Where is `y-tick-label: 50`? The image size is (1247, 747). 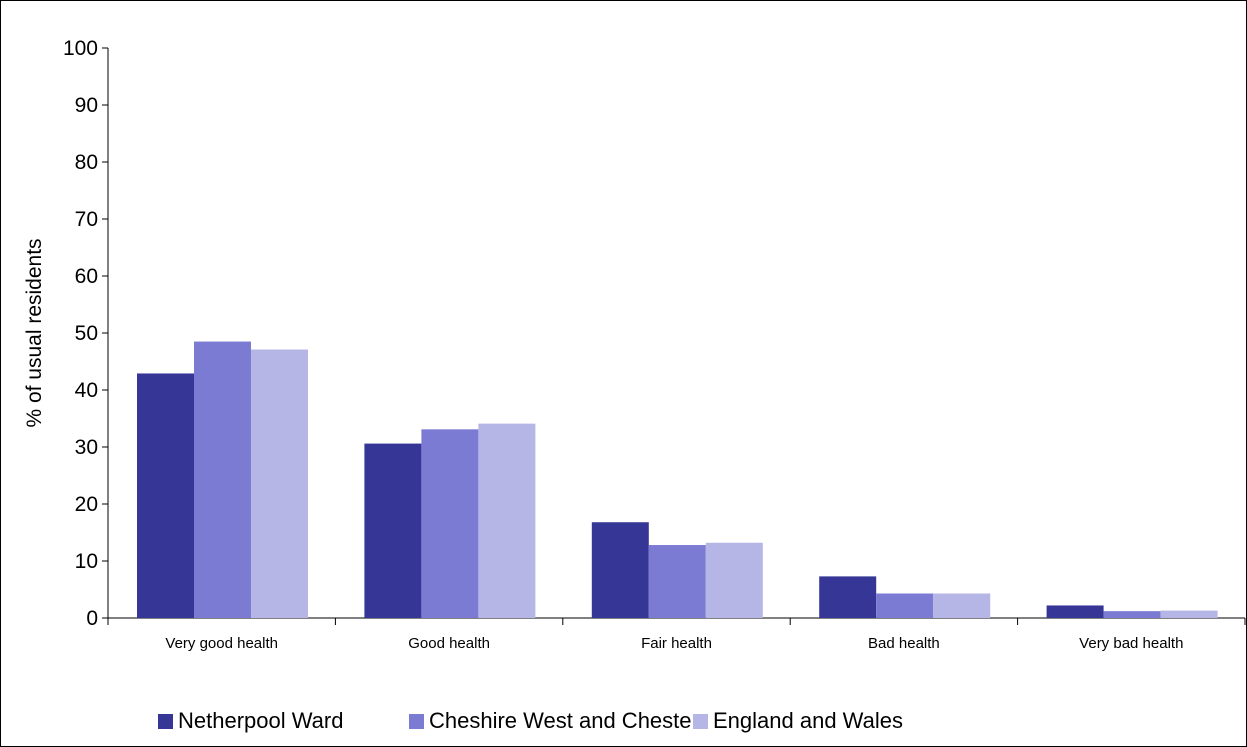 y-tick-label: 50 is located at coordinates (86, 333).